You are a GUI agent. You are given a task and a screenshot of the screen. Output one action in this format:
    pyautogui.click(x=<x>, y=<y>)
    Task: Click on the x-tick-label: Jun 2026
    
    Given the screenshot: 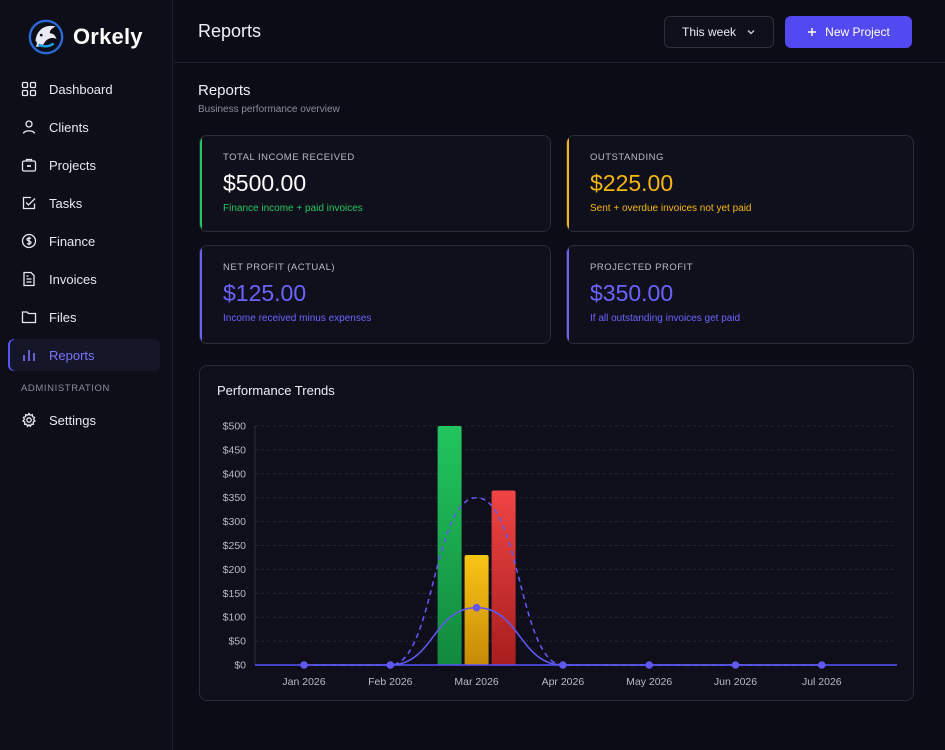 What is the action you would take?
    pyautogui.click(x=735, y=682)
    